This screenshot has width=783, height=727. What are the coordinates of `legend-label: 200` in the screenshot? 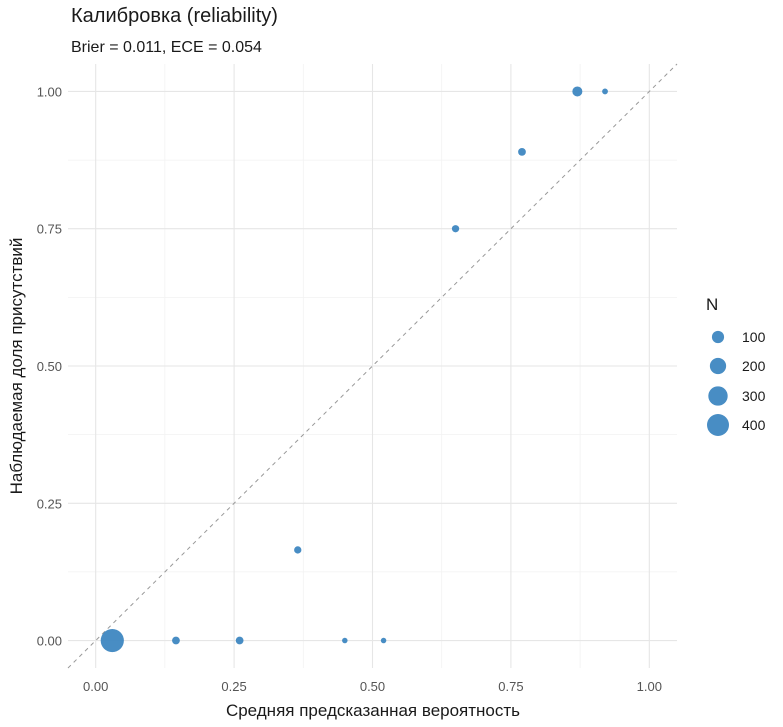 It's located at (754, 366).